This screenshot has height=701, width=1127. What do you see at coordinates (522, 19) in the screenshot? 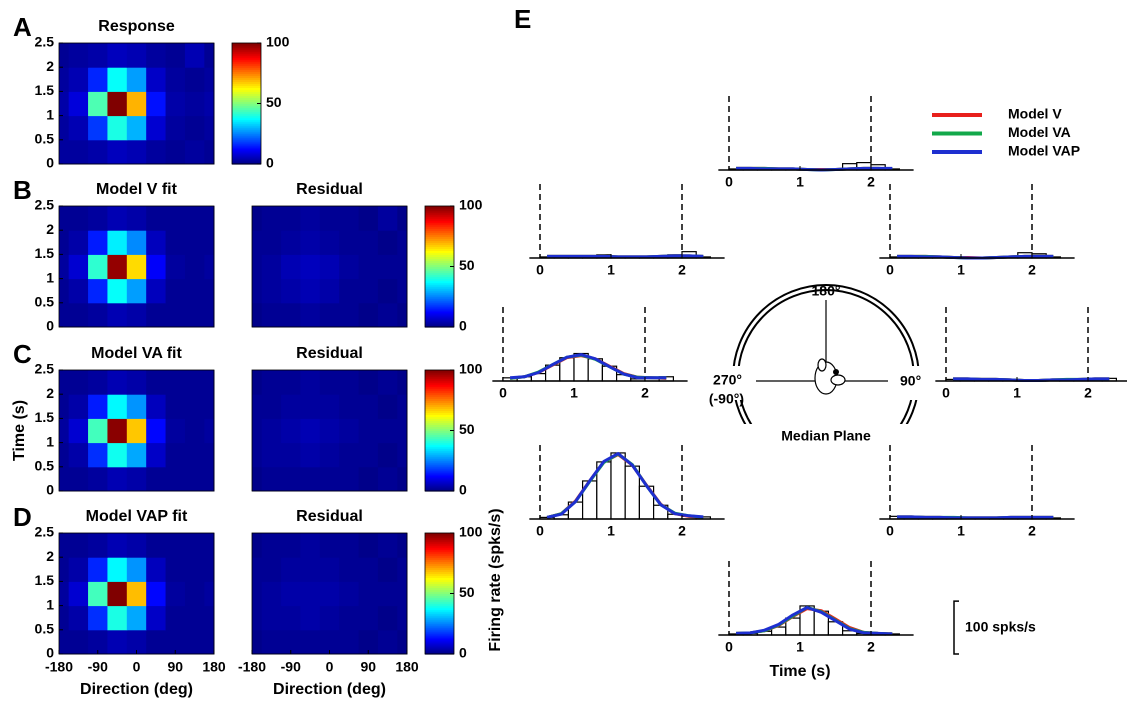
I see `panel-label: E` at bounding box center [522, 19].